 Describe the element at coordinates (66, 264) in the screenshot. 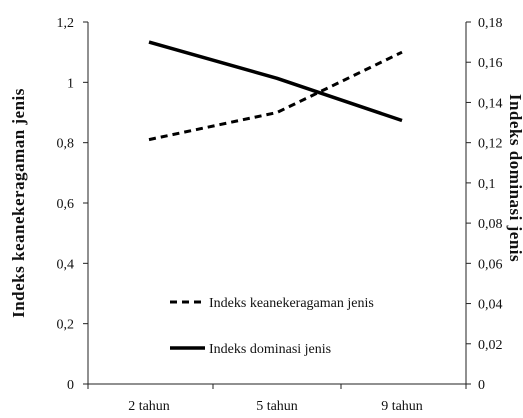

I see `left-tick-label: 0,4` at that location.